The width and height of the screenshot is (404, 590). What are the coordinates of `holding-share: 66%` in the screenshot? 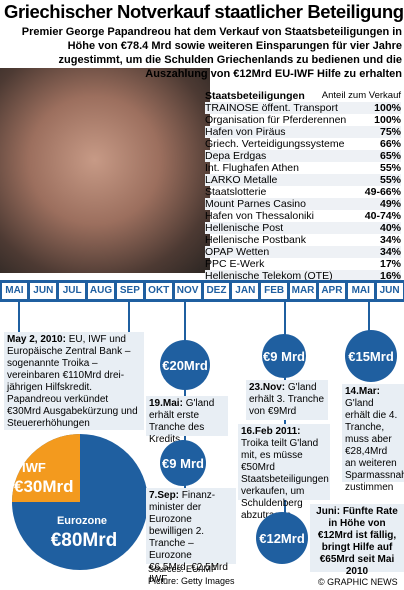 It's located at (390, 144).